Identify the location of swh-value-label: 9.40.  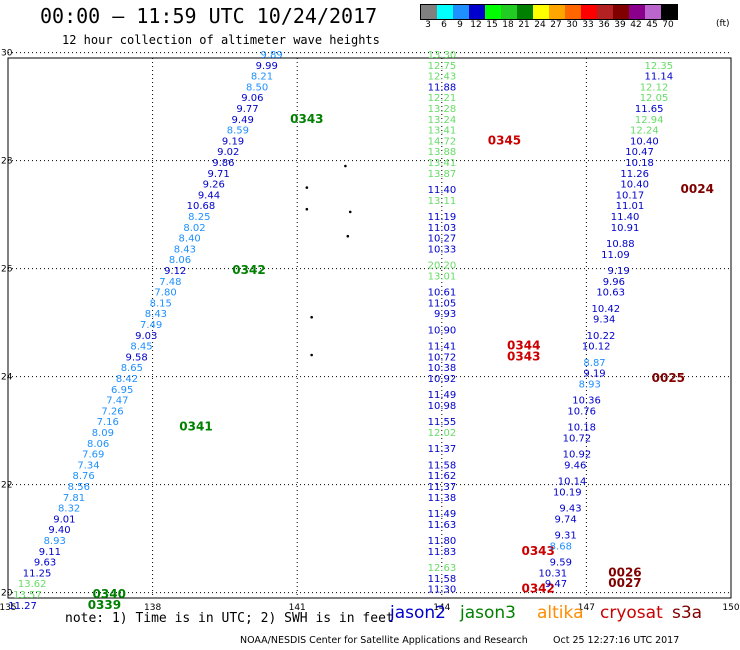
(59, 530).